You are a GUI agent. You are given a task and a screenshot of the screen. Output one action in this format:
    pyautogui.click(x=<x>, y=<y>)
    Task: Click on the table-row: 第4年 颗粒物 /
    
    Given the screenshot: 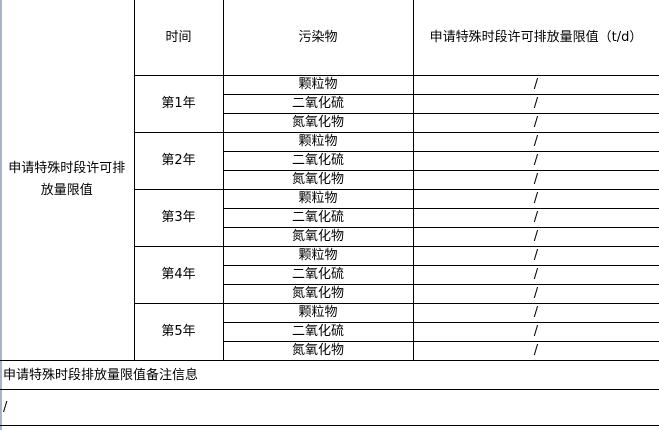 What is the action you would take?
    pyautogui.click(x=329, y=275)
    